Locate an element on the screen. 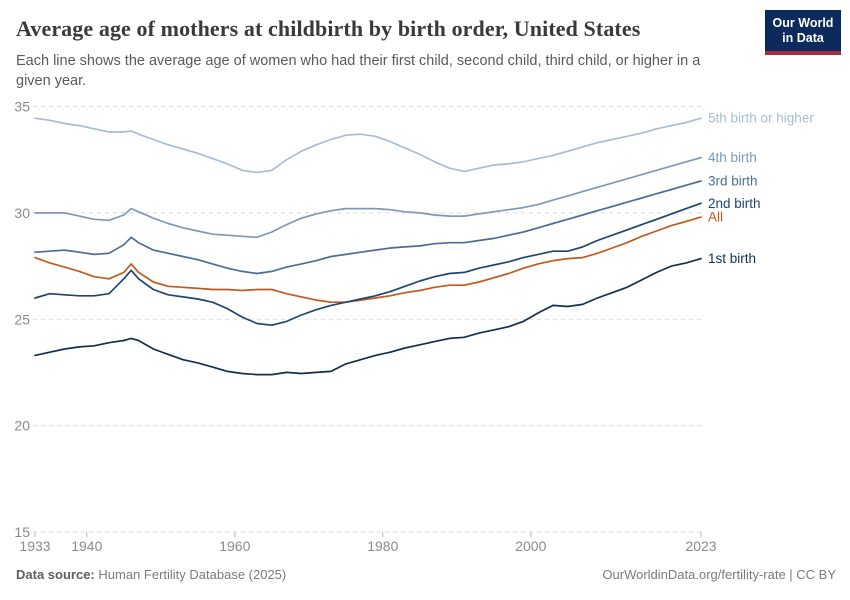  series-label-1st-birth: 1st birth is located at coordinates (732, 258).